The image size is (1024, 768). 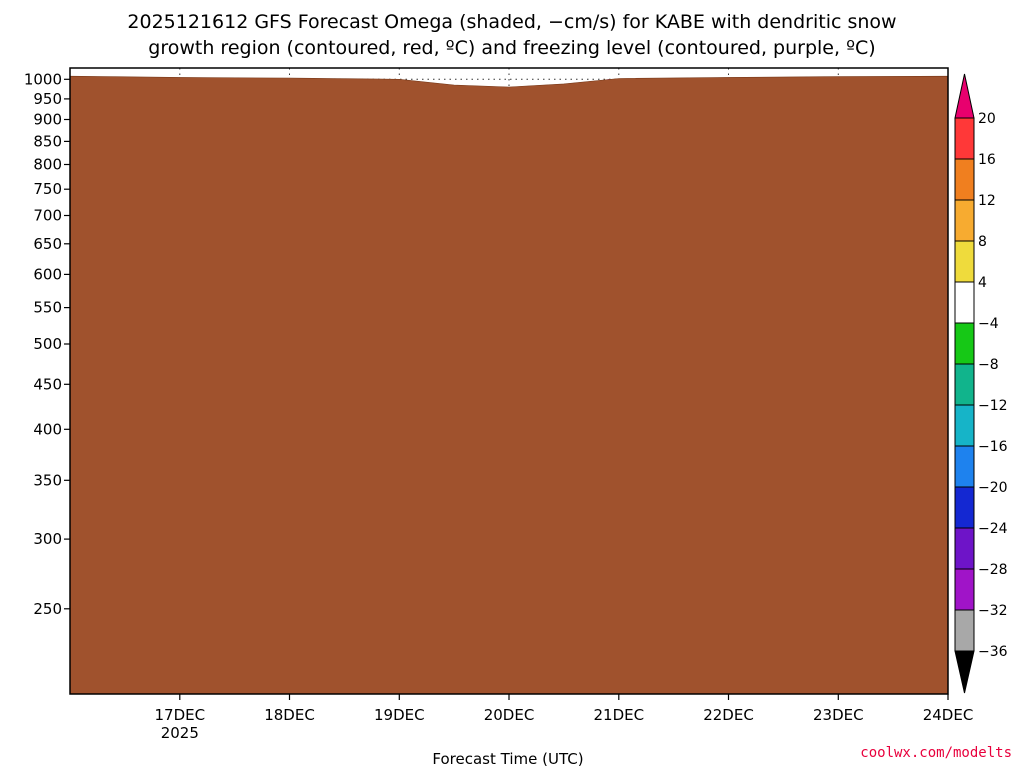 I want to click on x-tick-sublabel-0: 2025, so click(x=180, y=733).